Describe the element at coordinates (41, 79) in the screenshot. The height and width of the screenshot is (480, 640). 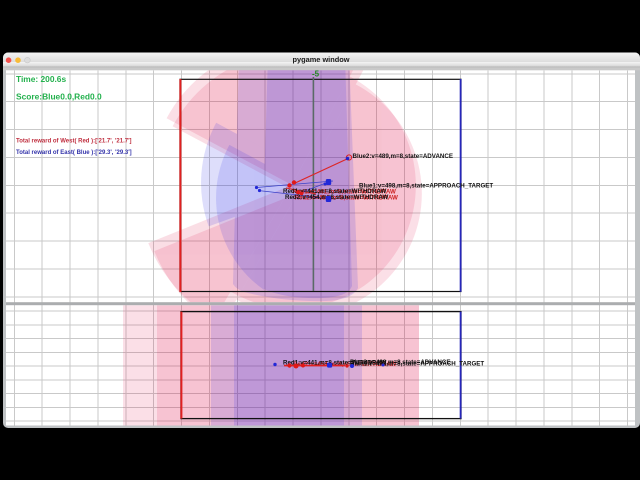
I see `svg-text: Time: 200.6s` at that location.